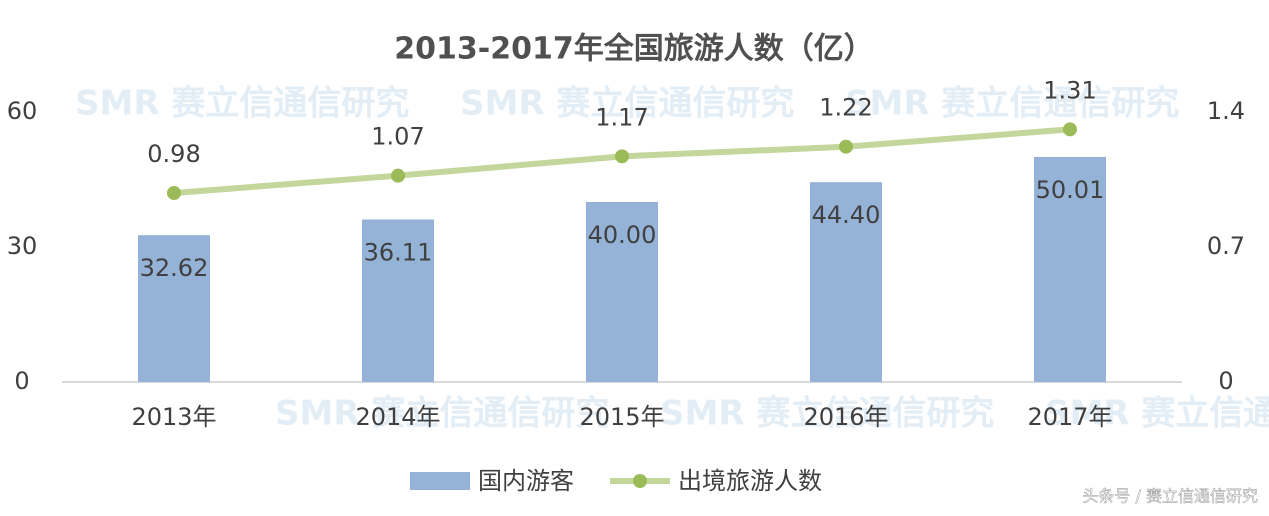 The image size is (1269, 516). I want to click on legend-label: 出境旅游人数, so click(750, 481).